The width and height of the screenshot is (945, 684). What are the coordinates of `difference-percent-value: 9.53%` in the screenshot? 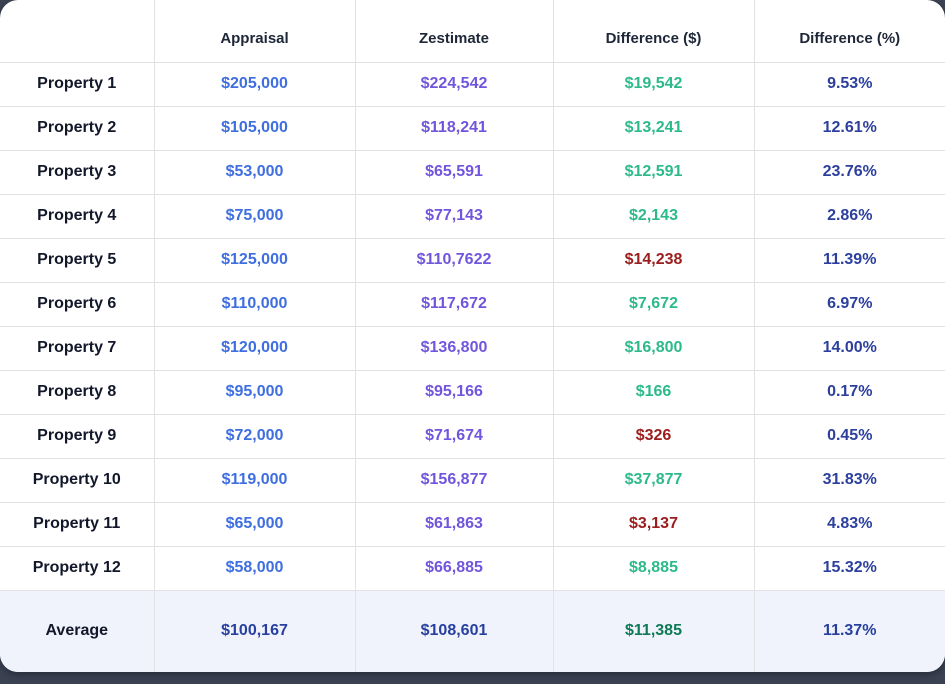 It's located at (849, 84).